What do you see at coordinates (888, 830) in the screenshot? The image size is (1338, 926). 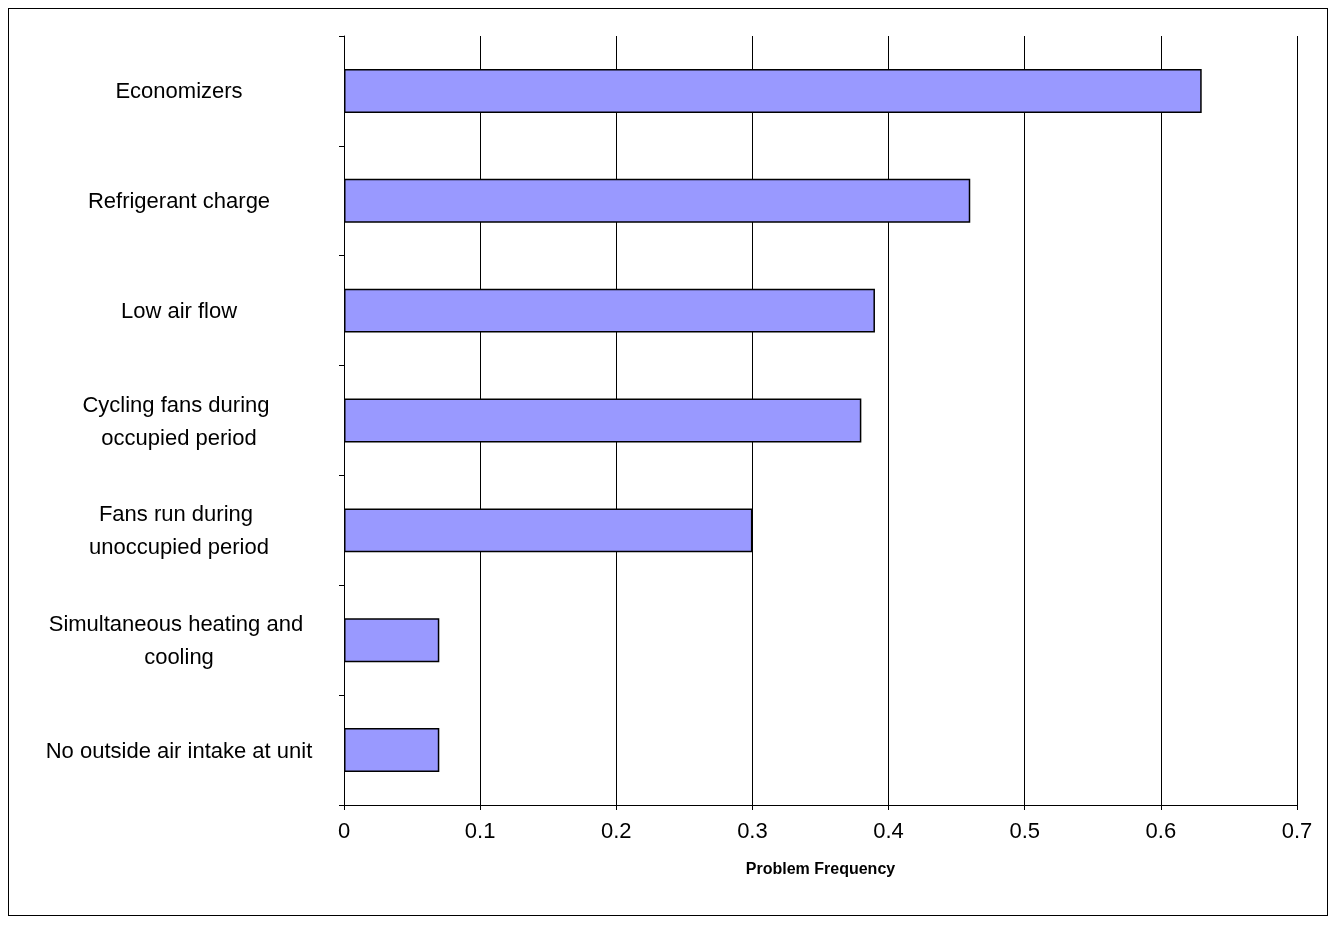 I see `x-tick-label: 0.4` at bounding box center [888, 830].